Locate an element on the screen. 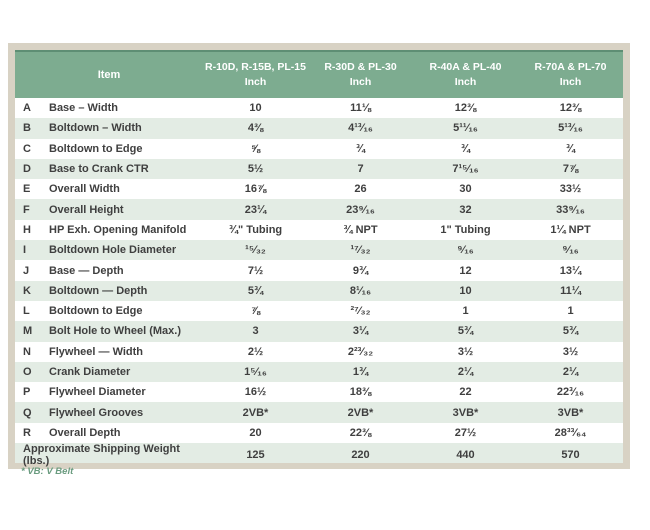  shipping-weight-label: Approximate Shipping Weight (lbs.) is located at coordinates (101, 455).